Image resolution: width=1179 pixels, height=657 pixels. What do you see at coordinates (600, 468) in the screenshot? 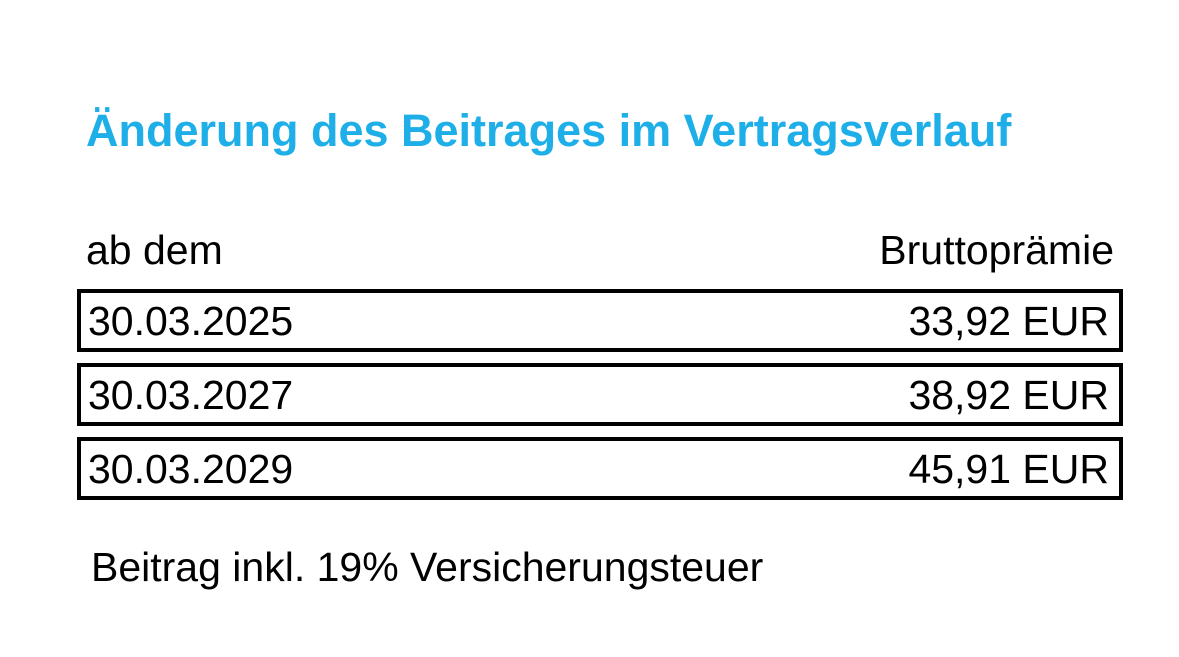
I see `table-row: 30.03.2029 45,91 EUR` at bounding box center [600, 468].